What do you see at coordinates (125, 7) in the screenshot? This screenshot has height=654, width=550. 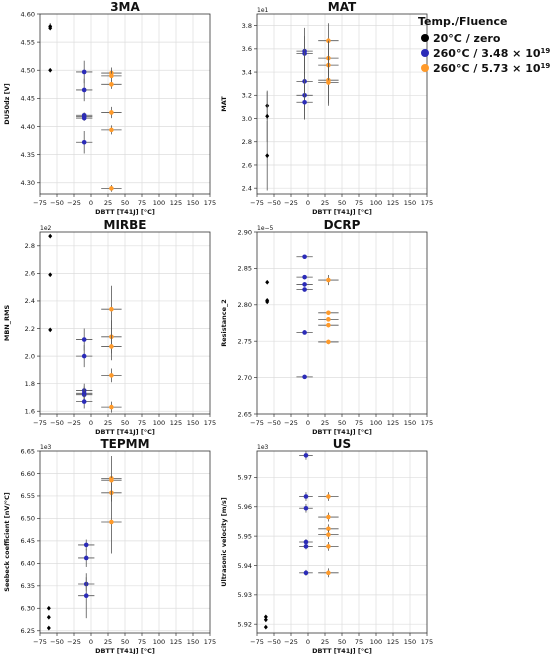 I see `chart-title: 3MA` at bounding box center [125, 7].